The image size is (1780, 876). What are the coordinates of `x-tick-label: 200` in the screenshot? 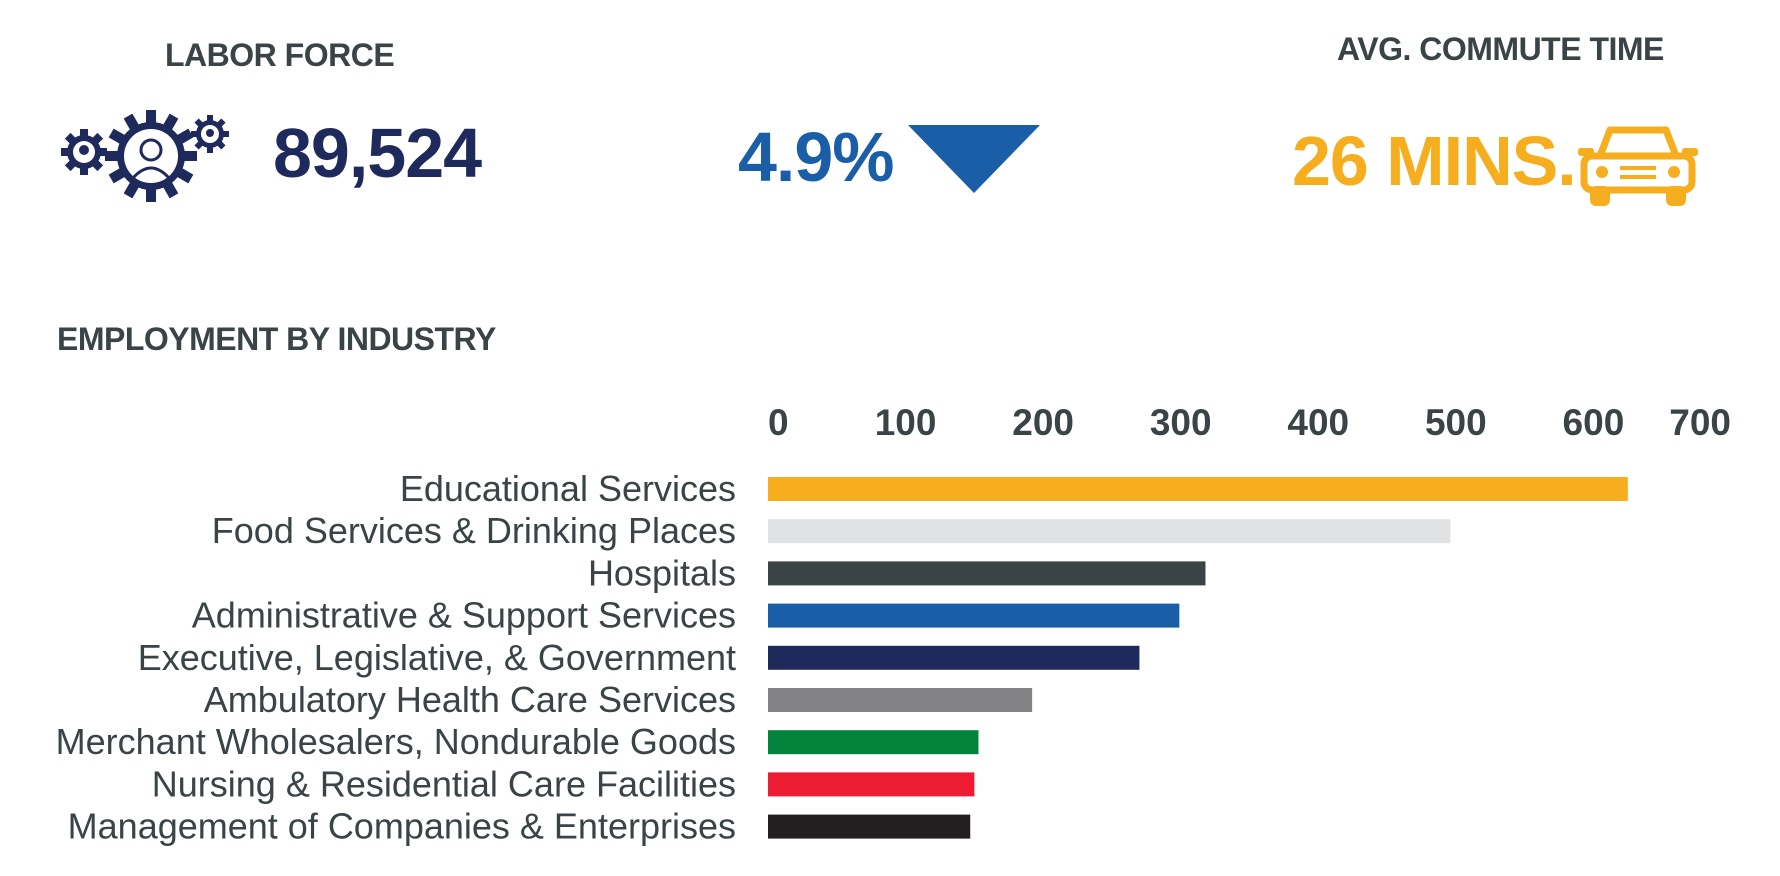 It's located at (1043, 422).